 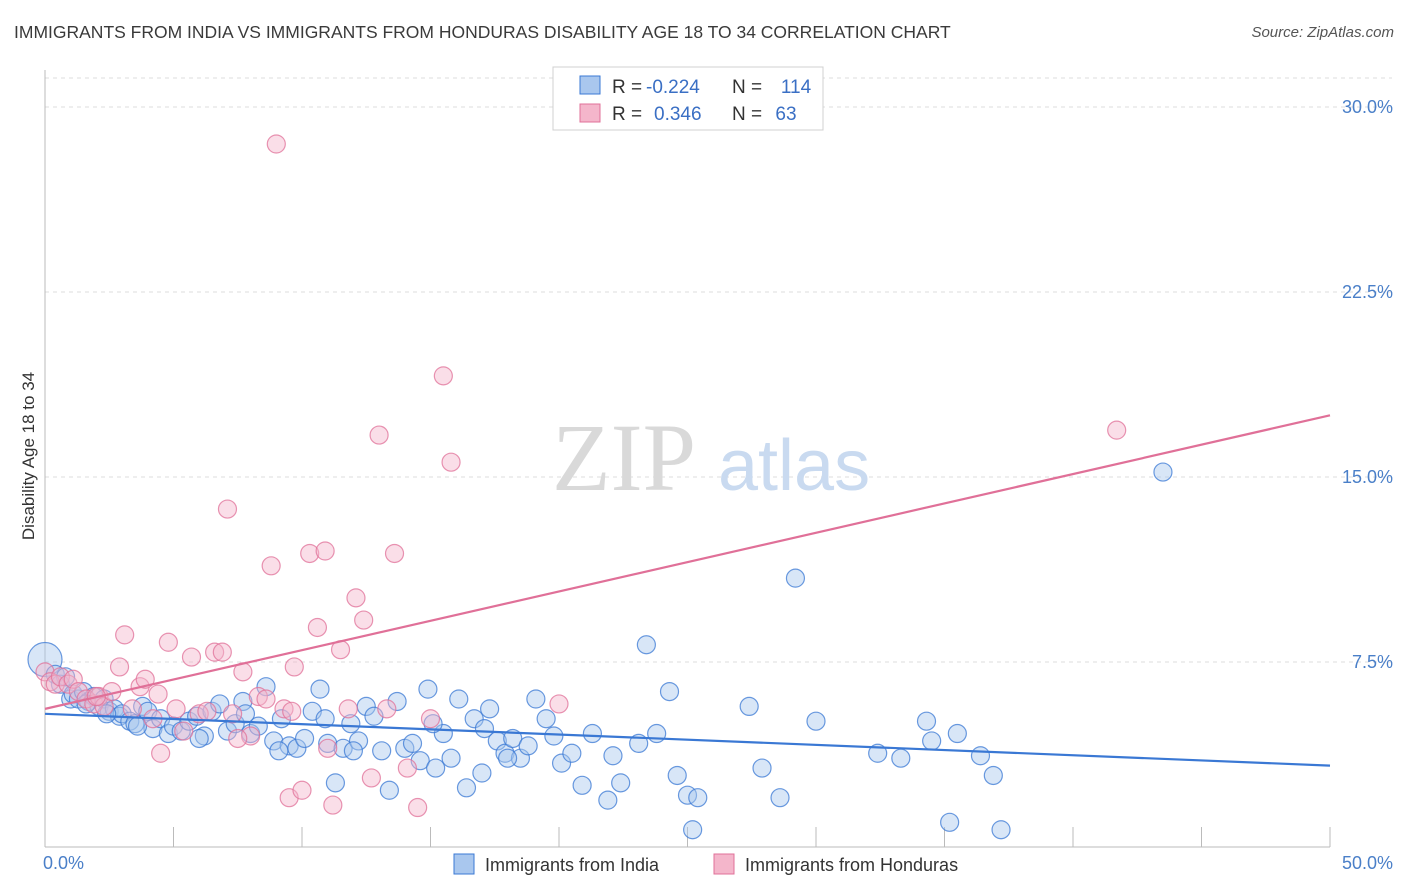 What do you see at coordinates (624, 457) in the screenshot?
I see `watermark-zip: ZIP` at bounding box center [624, 457].